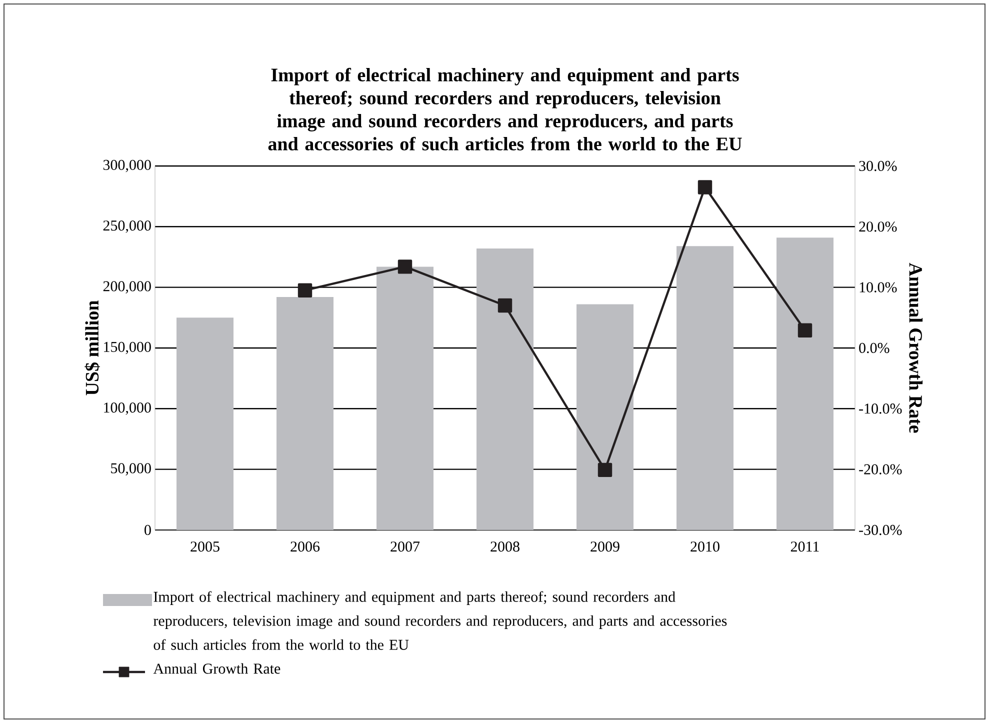 This screenshot has width=989, height=723. Describe the element at coordinates (505, 547) in the screenshot. I see `x-tick-label: 2008` at that location.